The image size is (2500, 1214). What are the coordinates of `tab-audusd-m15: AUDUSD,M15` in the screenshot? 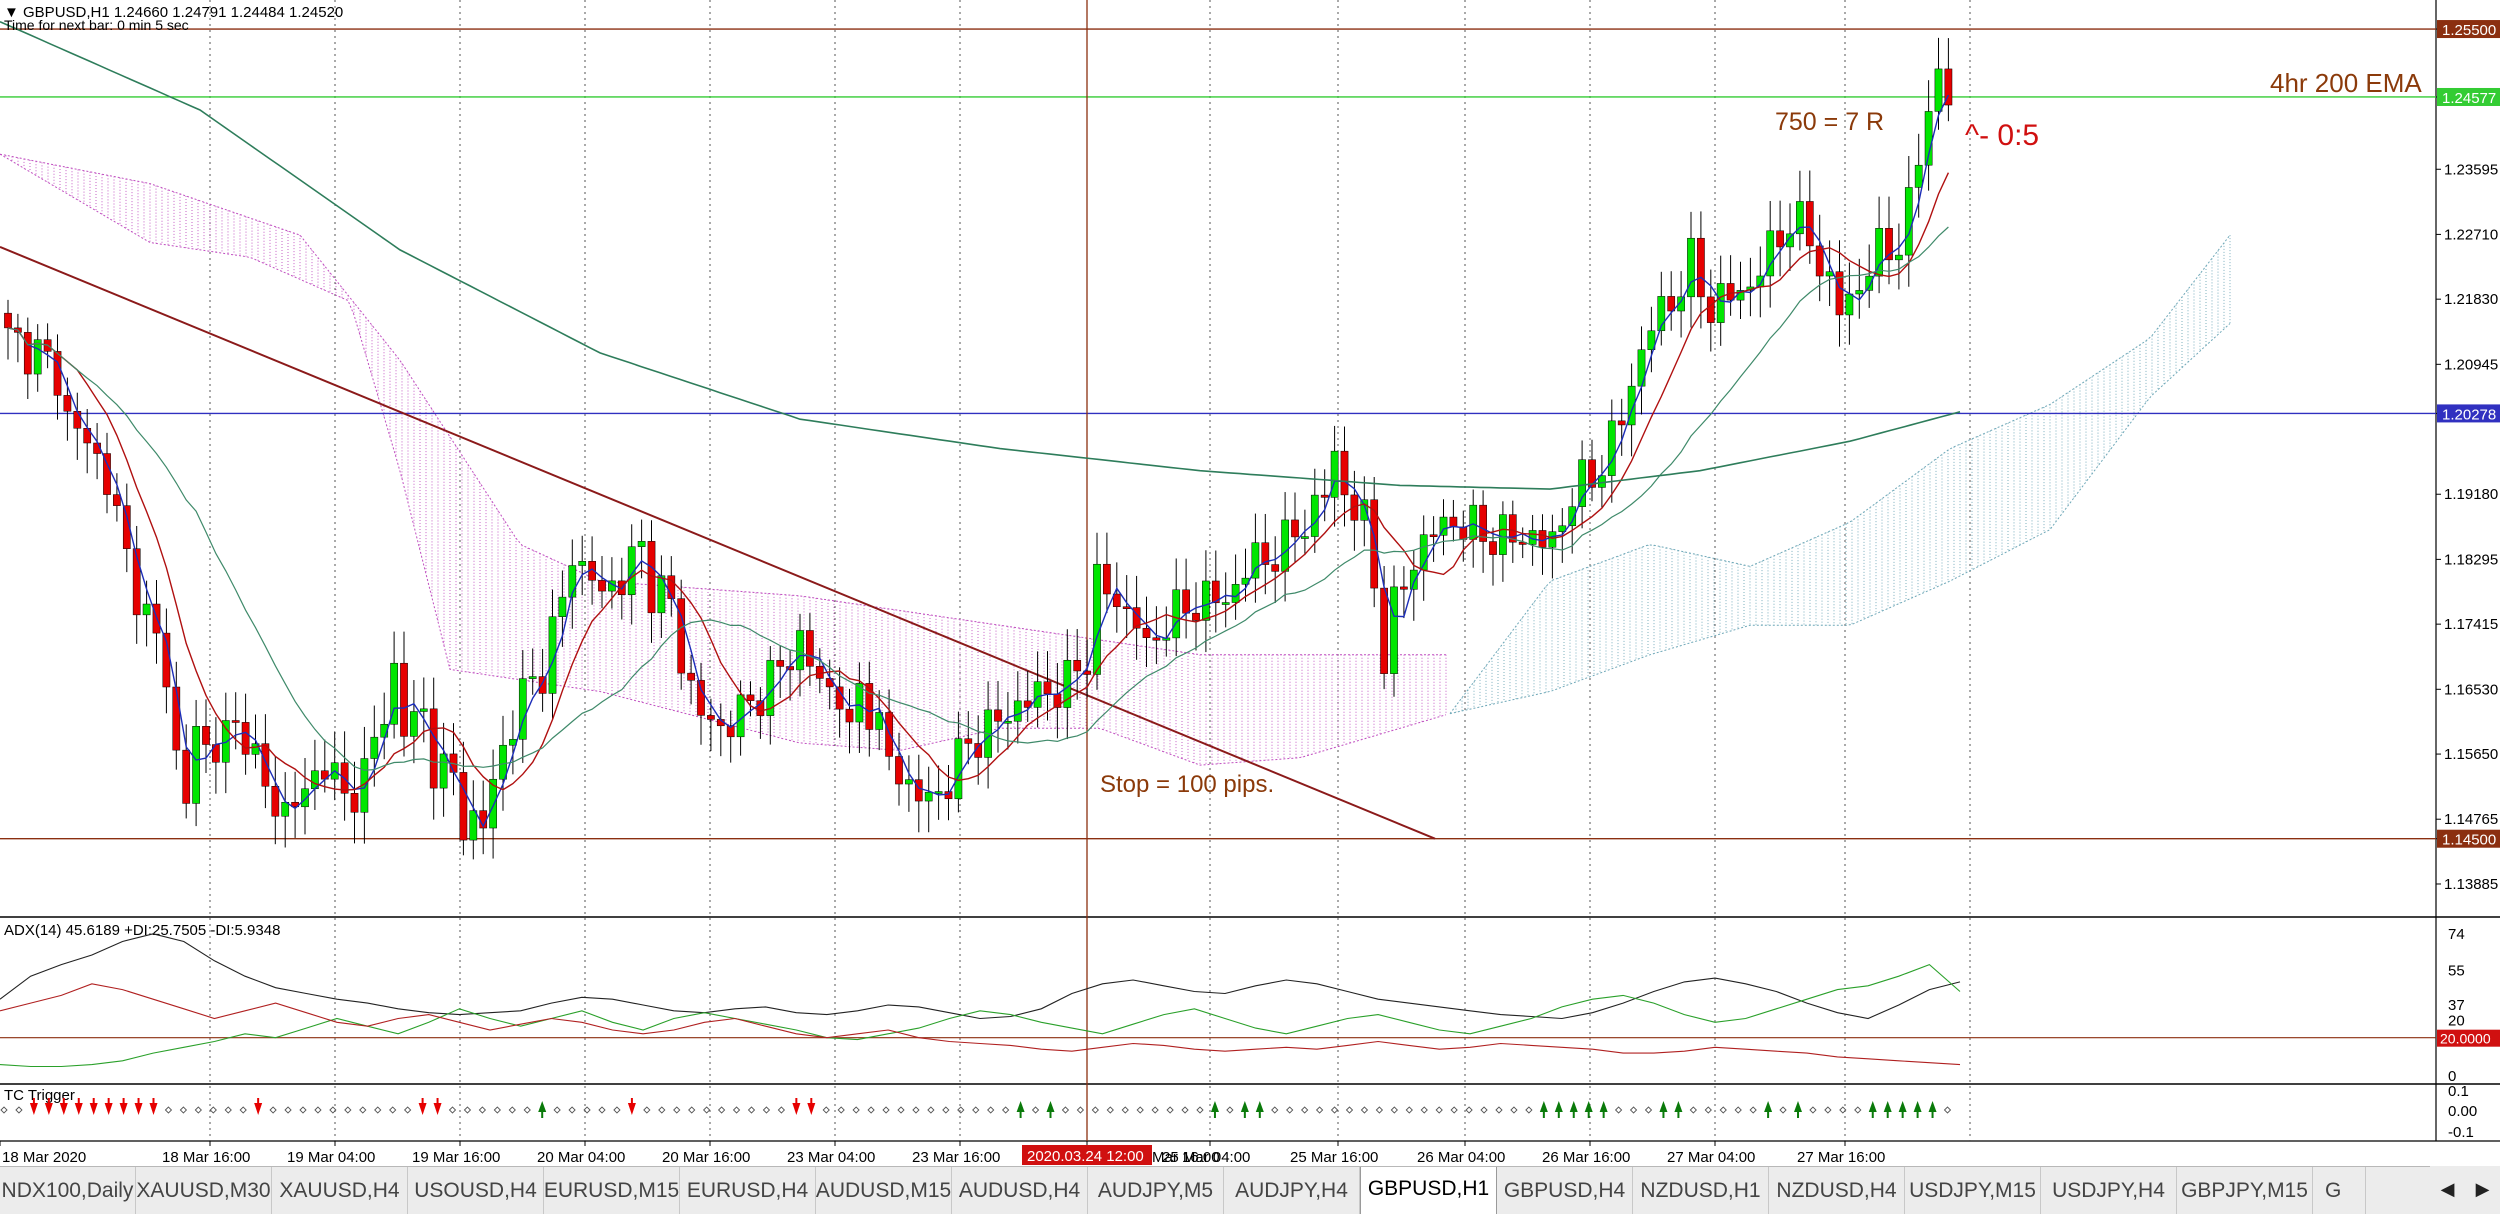 It's located at (884, 1190).